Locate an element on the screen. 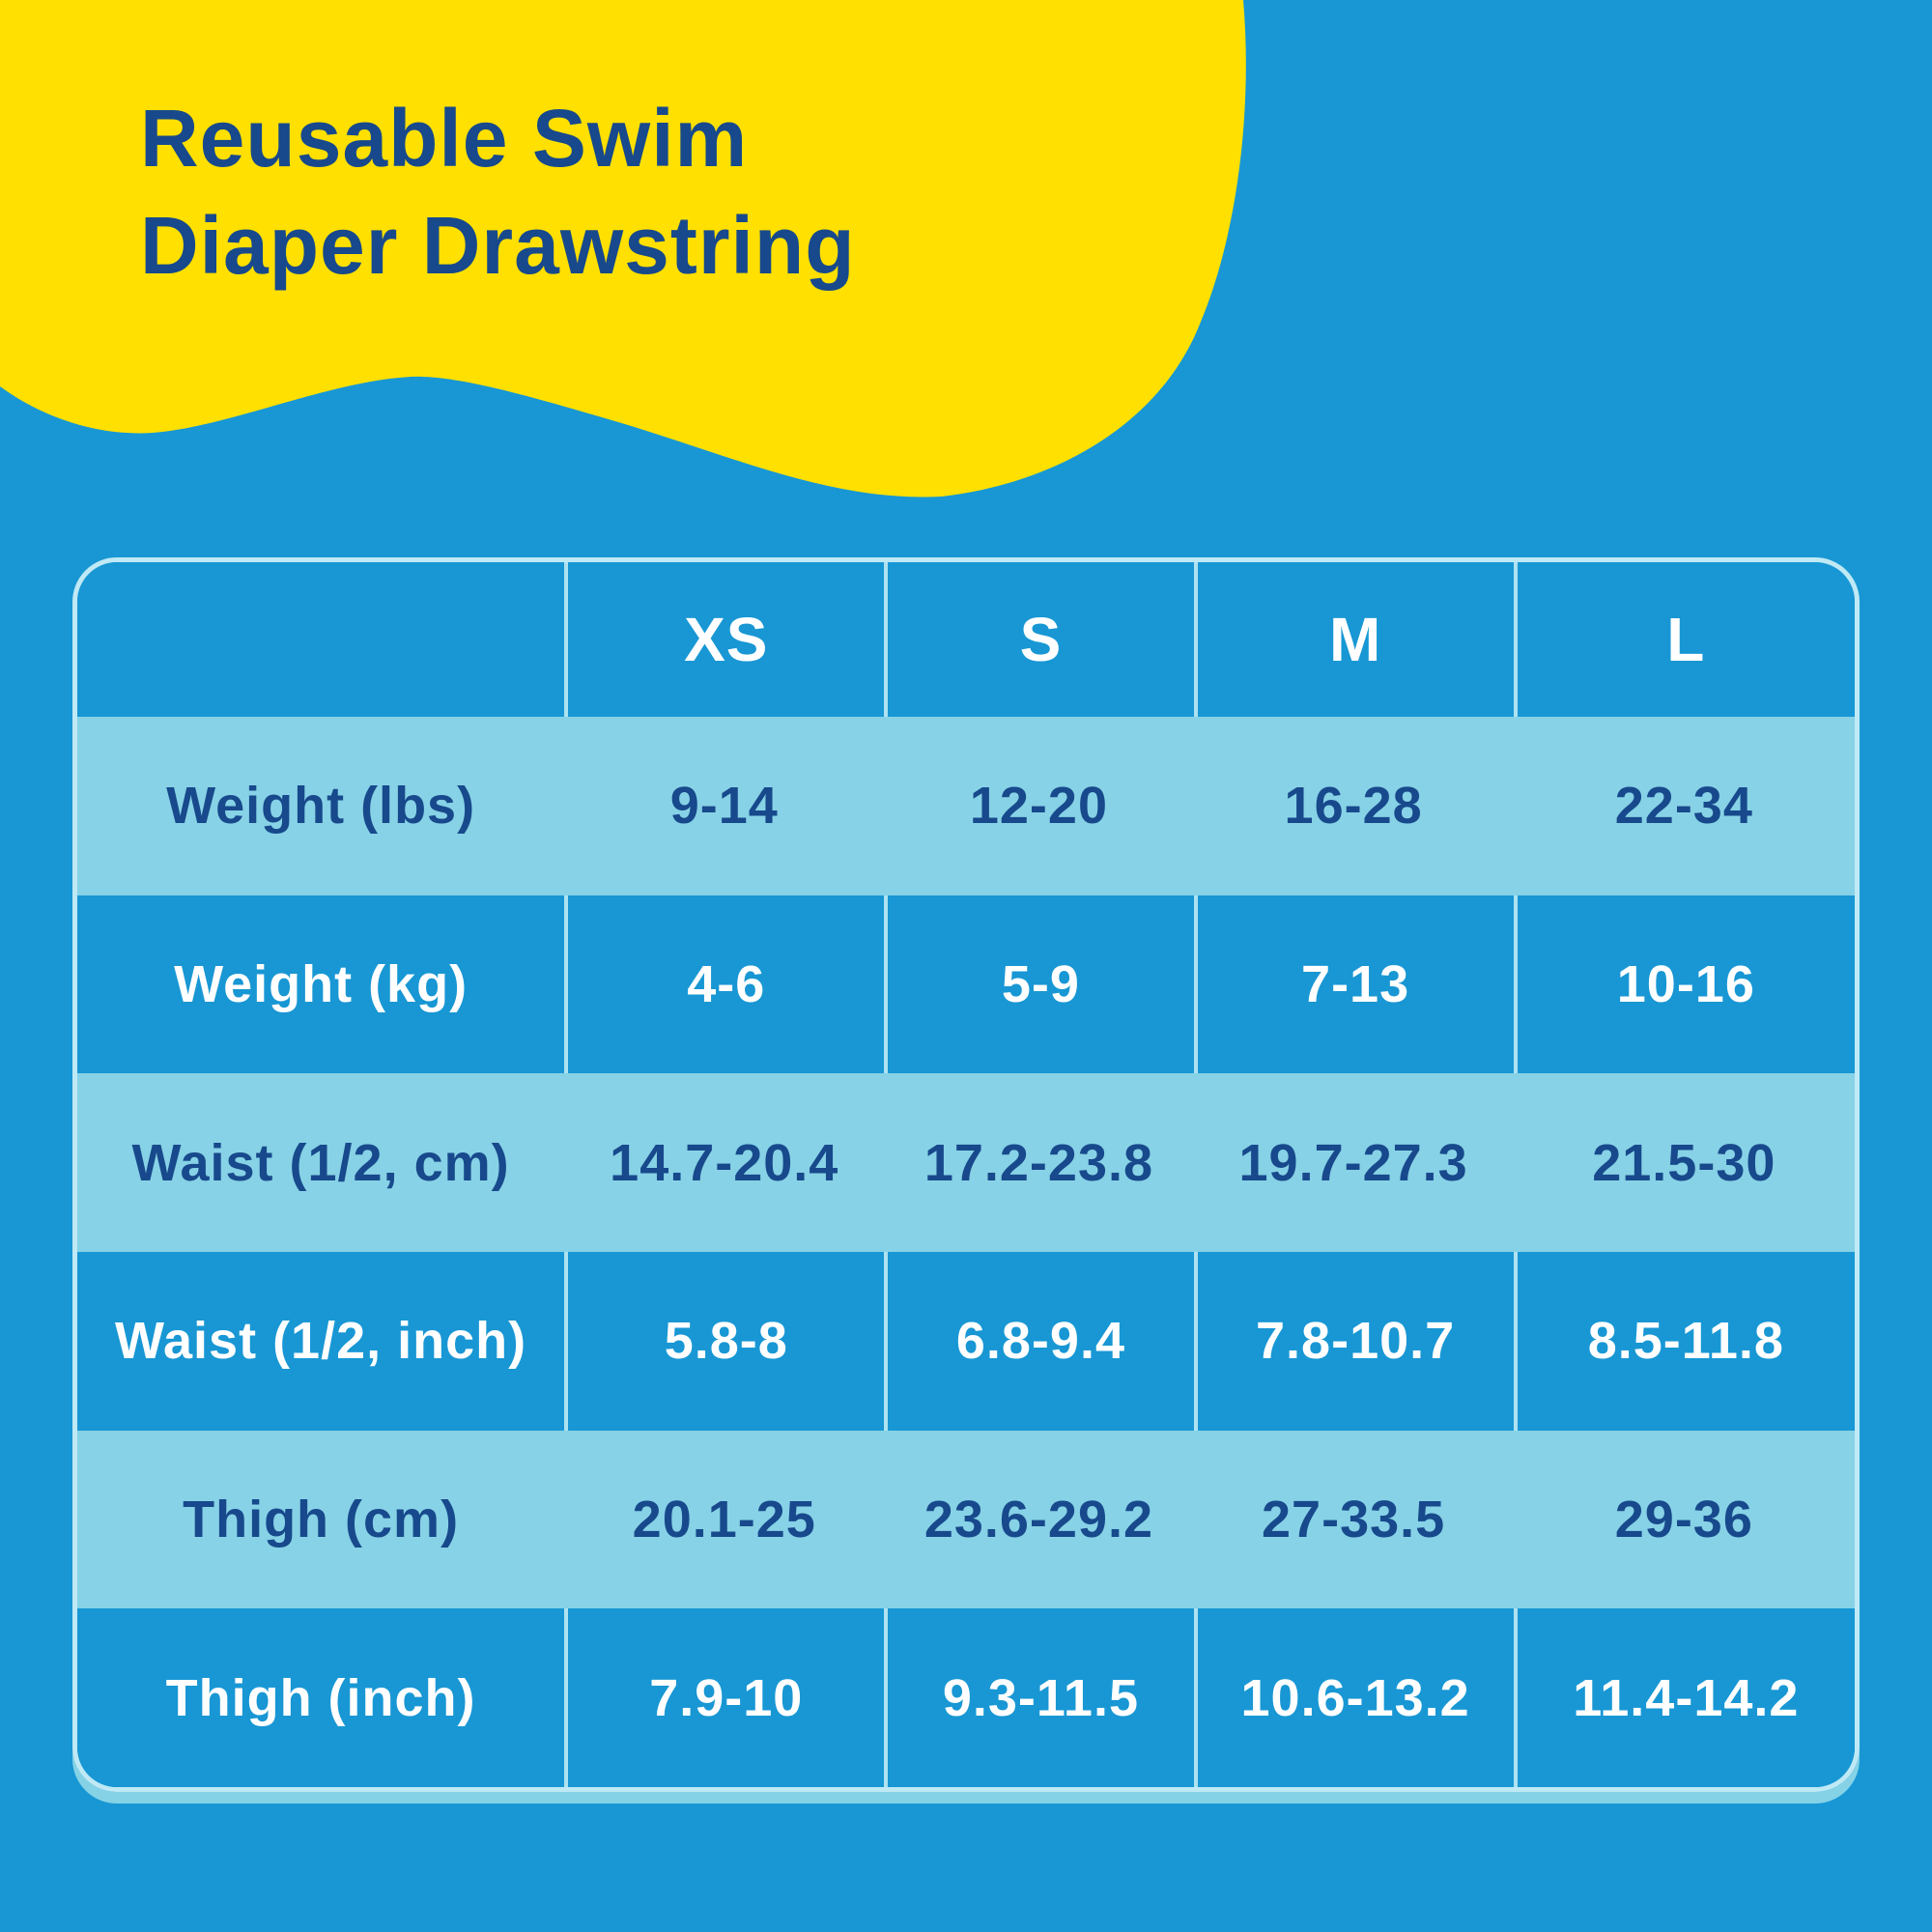 This screenshot has height=1932, width=1932. header-cell-empty is located at coordinates (320, 639).